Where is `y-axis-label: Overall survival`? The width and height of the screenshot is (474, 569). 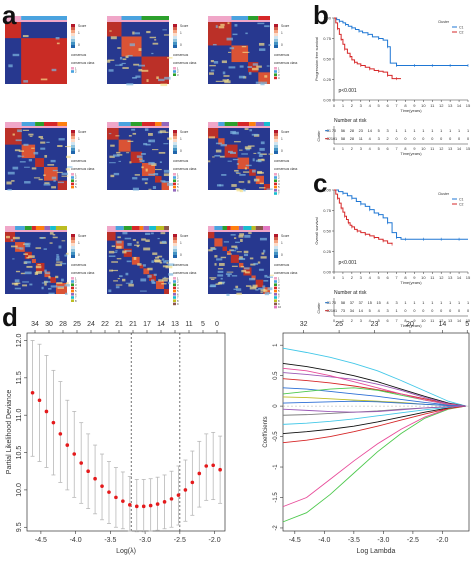
y-axis-label: Overall survival is located at coordinates (316, 230).